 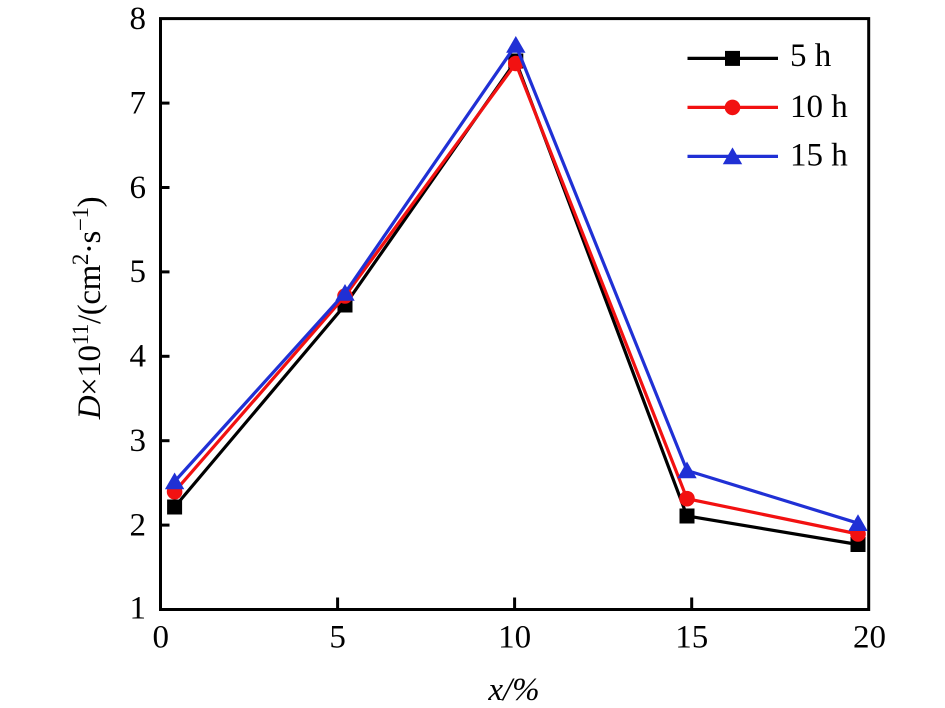 I want to click on svg-text: 10, so click(x=514, y=638).